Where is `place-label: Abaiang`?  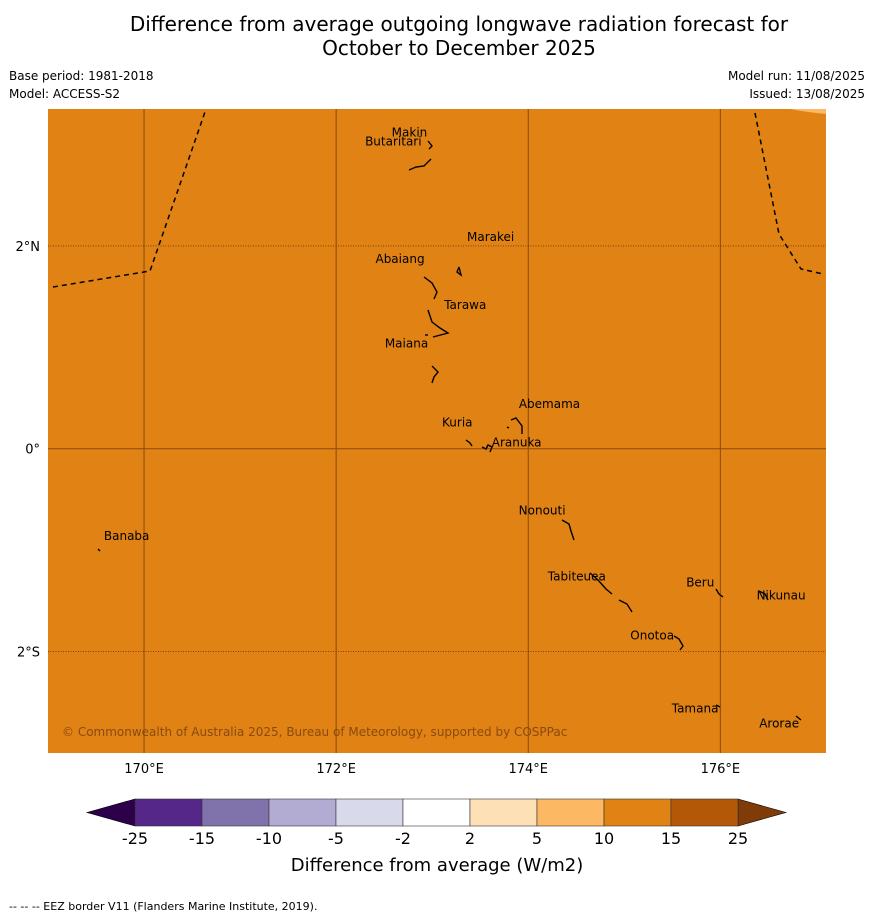 place-label: Abaiang is located at coordinates (399, 259).